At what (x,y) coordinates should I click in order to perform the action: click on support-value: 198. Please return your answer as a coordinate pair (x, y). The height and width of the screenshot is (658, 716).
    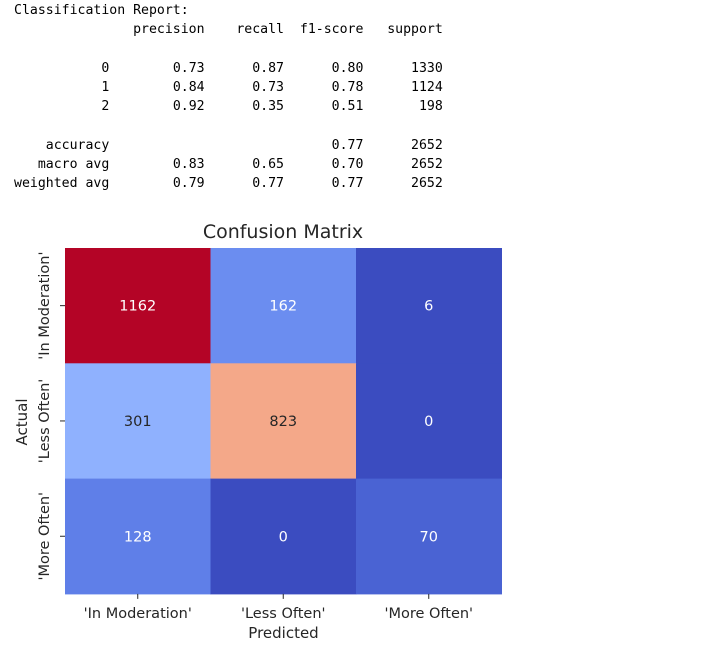
    Looking at the image, I should click on (430, 107).